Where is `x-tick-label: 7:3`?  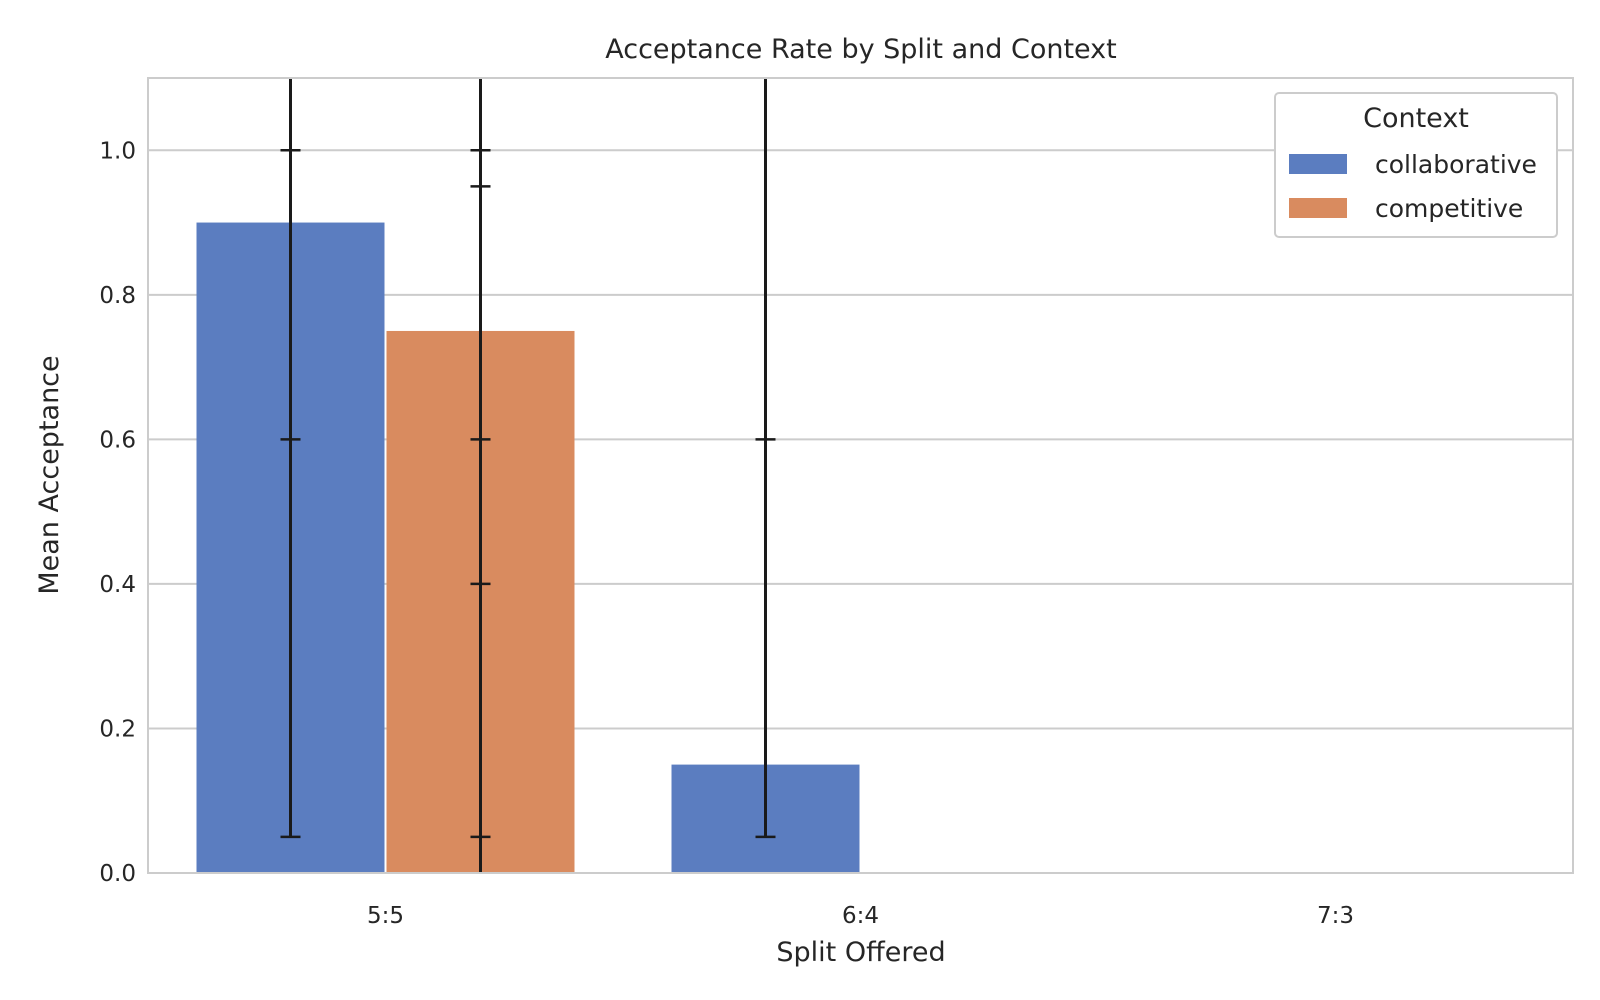 x-tick-label: 7:3 is located at coordinates (1335, 916).